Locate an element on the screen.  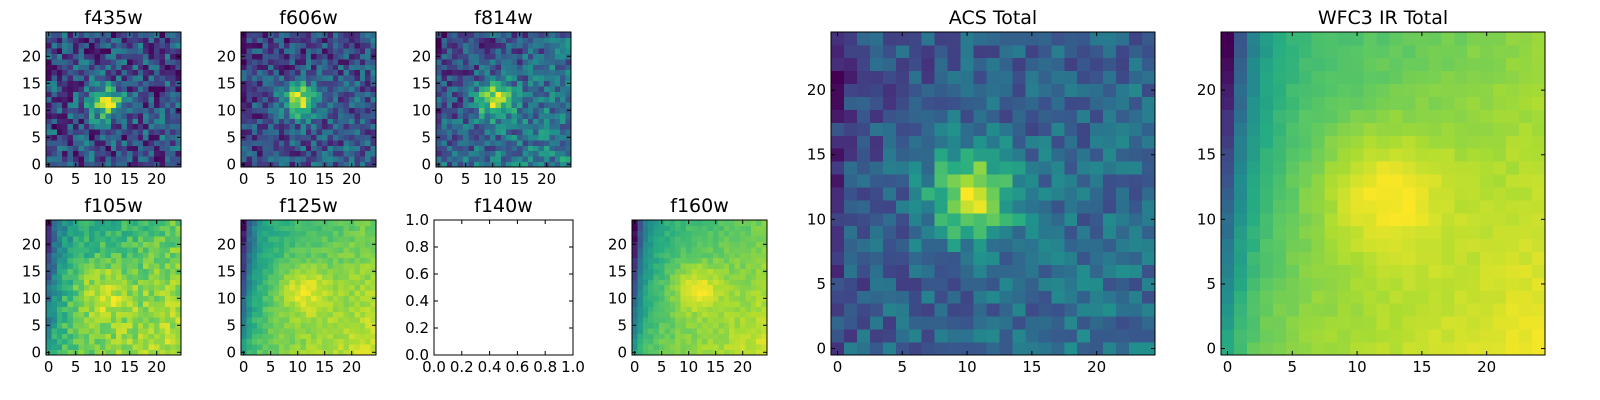
panel-title: f125w is located at coordinates (308, 206).